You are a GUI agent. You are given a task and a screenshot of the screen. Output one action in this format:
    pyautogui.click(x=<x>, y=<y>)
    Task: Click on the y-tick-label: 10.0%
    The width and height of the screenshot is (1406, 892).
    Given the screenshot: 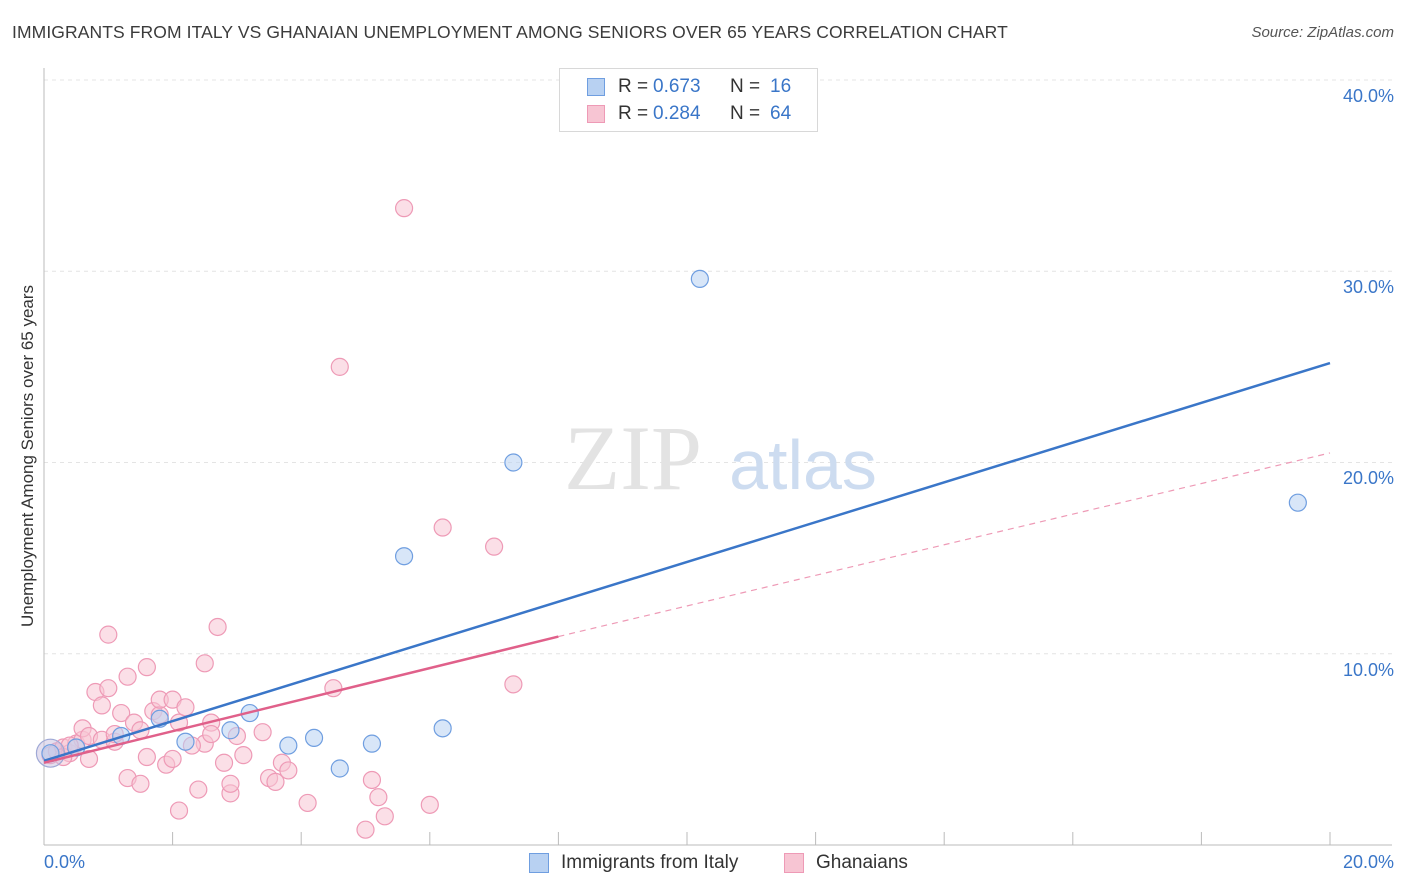 What is the action you would take?
    pyautogui.click(x=1368, y=670)
    